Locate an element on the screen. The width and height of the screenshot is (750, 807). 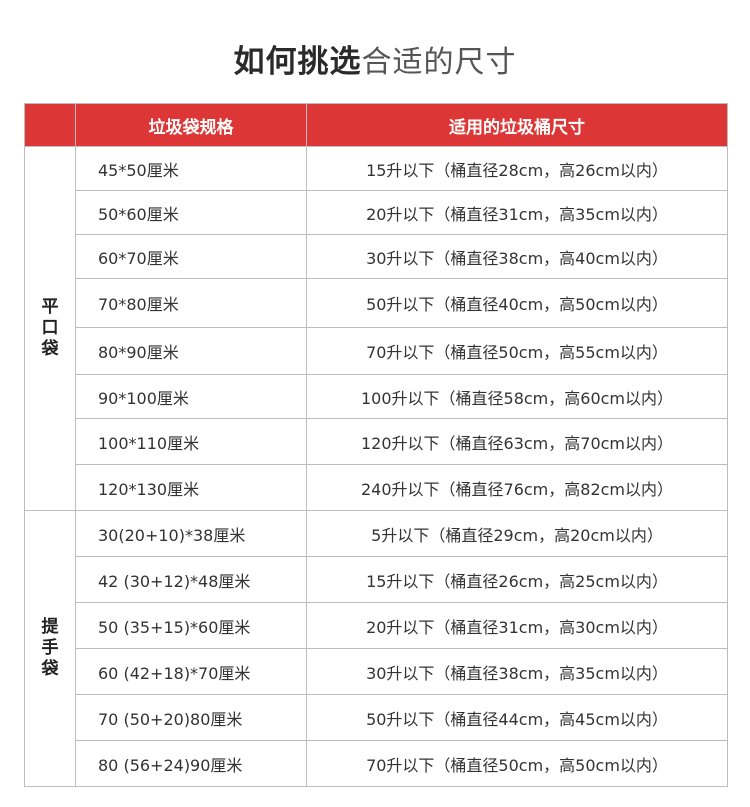
bag-size-cell: 80*90厘米 is located at coordinates (191, 351).